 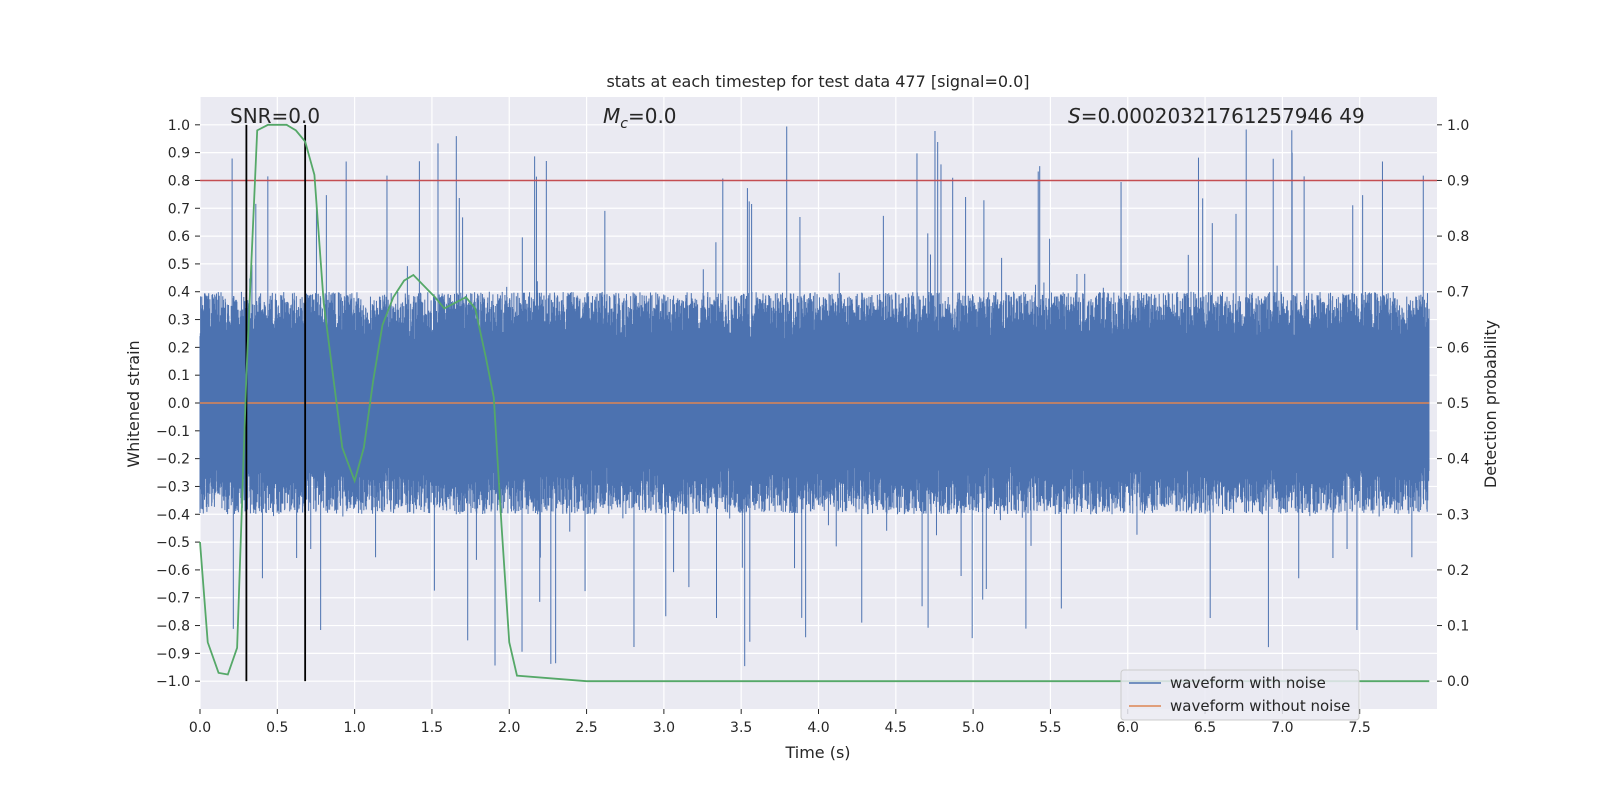 What do you see at coordinates (179, 126) in the screenshot?
I see `y-tick-label: 1.0` at bounding box center [179, 126].